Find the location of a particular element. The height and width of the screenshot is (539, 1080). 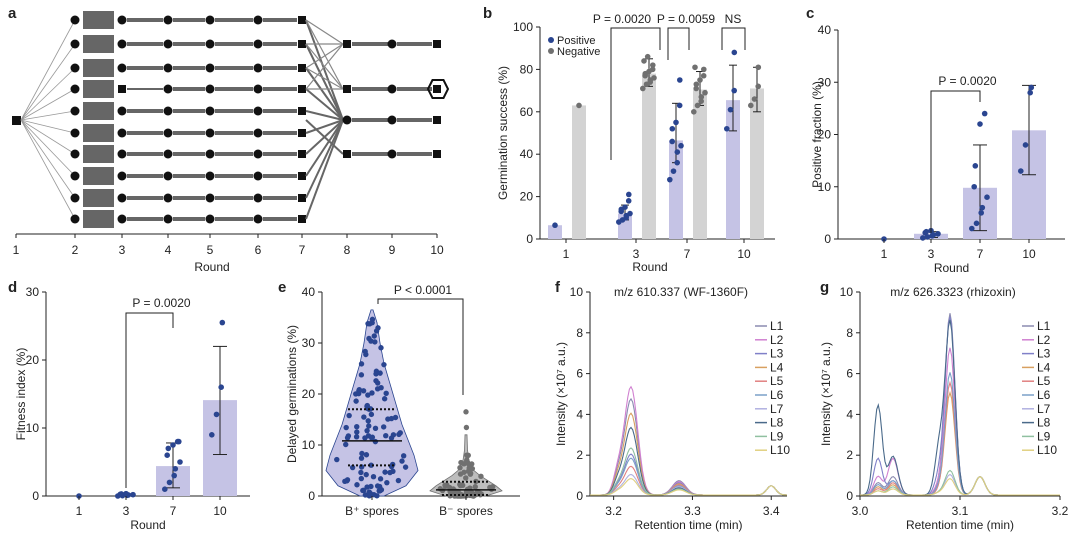

x-tick-label: 10 is located at coordinates (437, 250).